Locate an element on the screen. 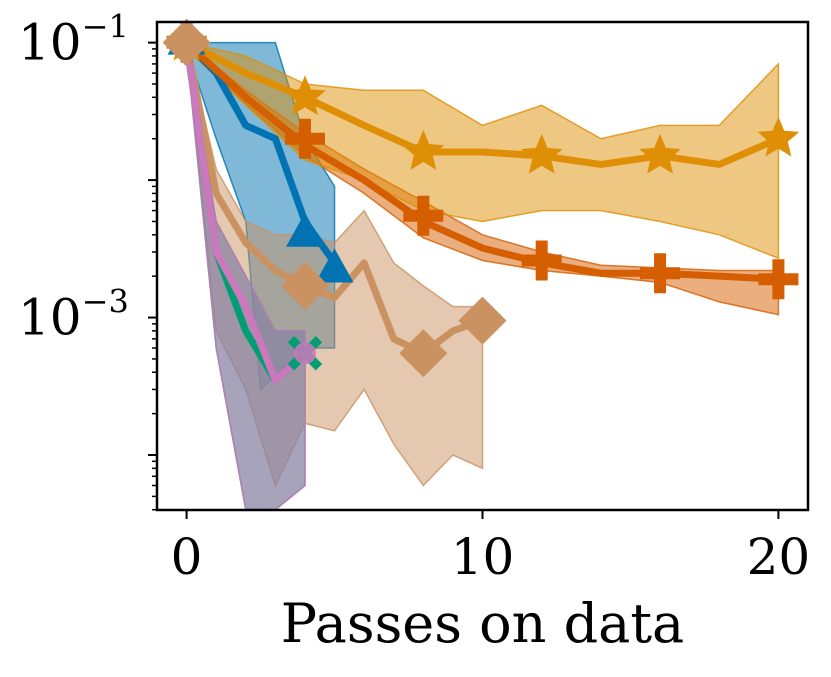  y-tick-label: 10⁻¹ is located at coordinates (73, 40).